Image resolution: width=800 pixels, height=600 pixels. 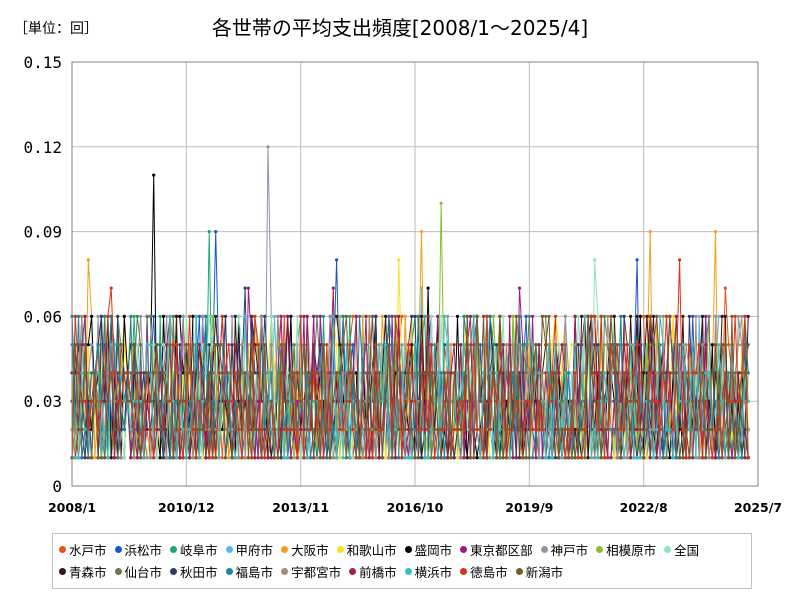 What do you see at coordinates (42, 62) in the screenshot?
I see `y-tick-label: 0.15` at bounding box center [42, 62].